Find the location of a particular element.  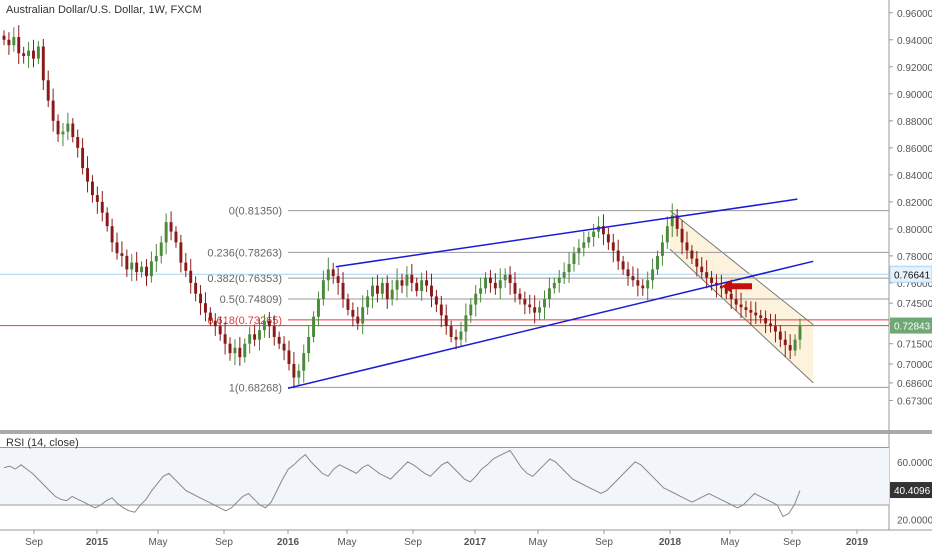

current-price-value: 0.72843 is located at coordinates (912, 327).